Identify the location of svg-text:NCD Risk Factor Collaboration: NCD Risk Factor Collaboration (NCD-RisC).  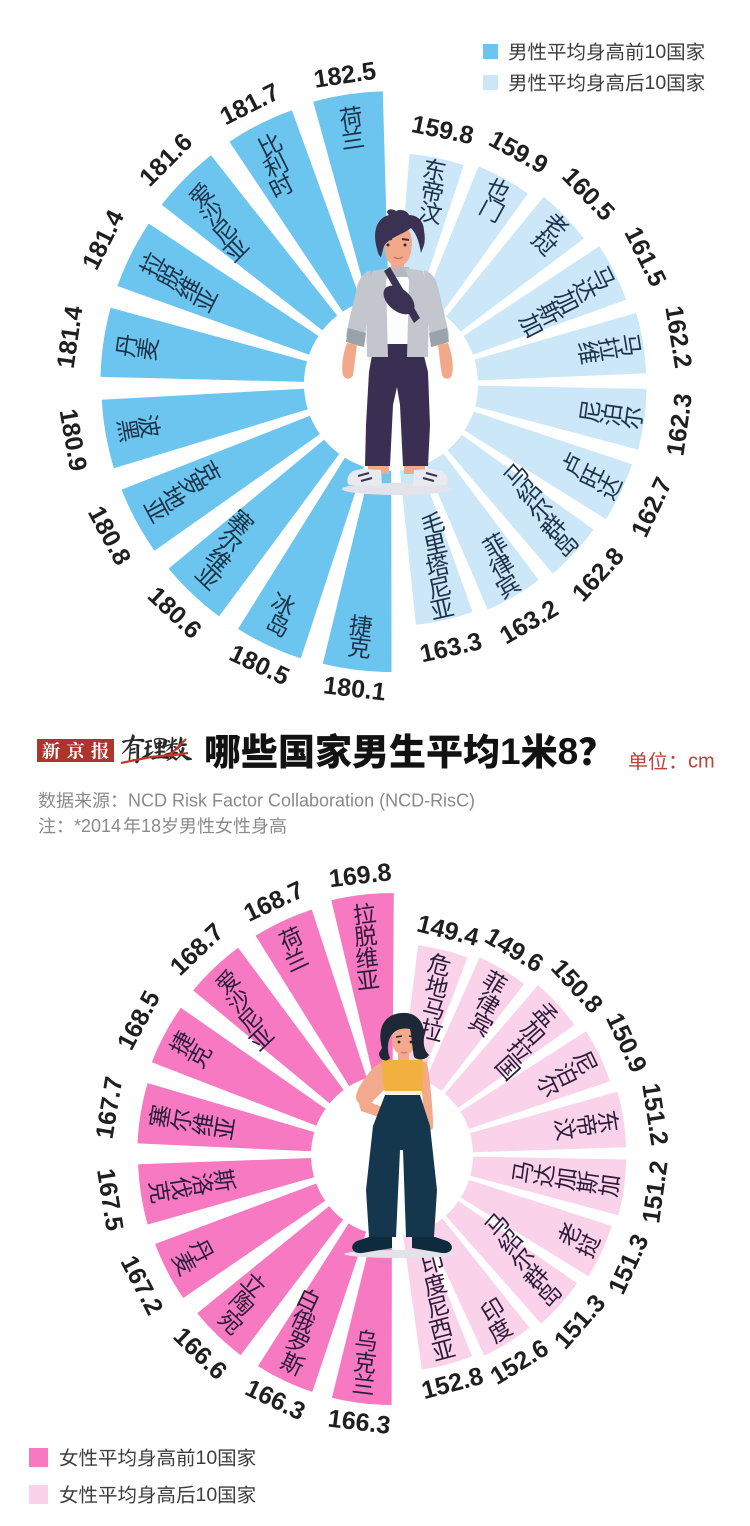
(301, 801).